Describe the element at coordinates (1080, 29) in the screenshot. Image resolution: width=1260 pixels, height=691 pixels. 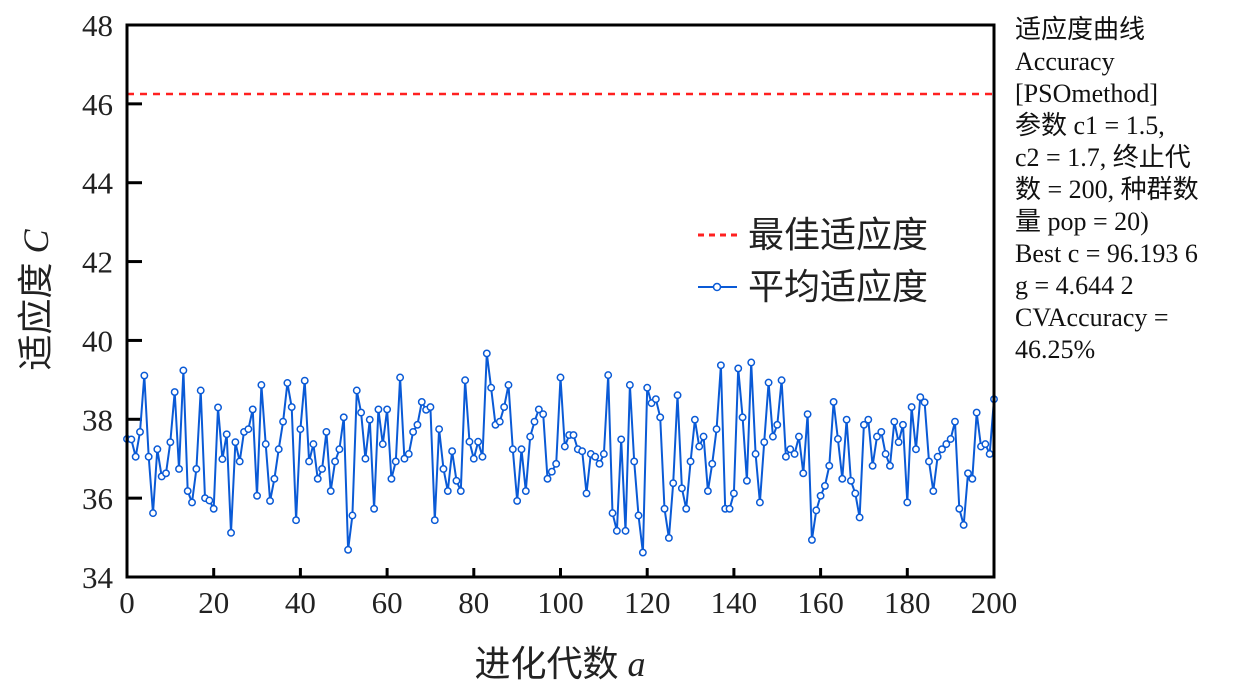
I see `annotation-line: 适应度曲线` at that location.